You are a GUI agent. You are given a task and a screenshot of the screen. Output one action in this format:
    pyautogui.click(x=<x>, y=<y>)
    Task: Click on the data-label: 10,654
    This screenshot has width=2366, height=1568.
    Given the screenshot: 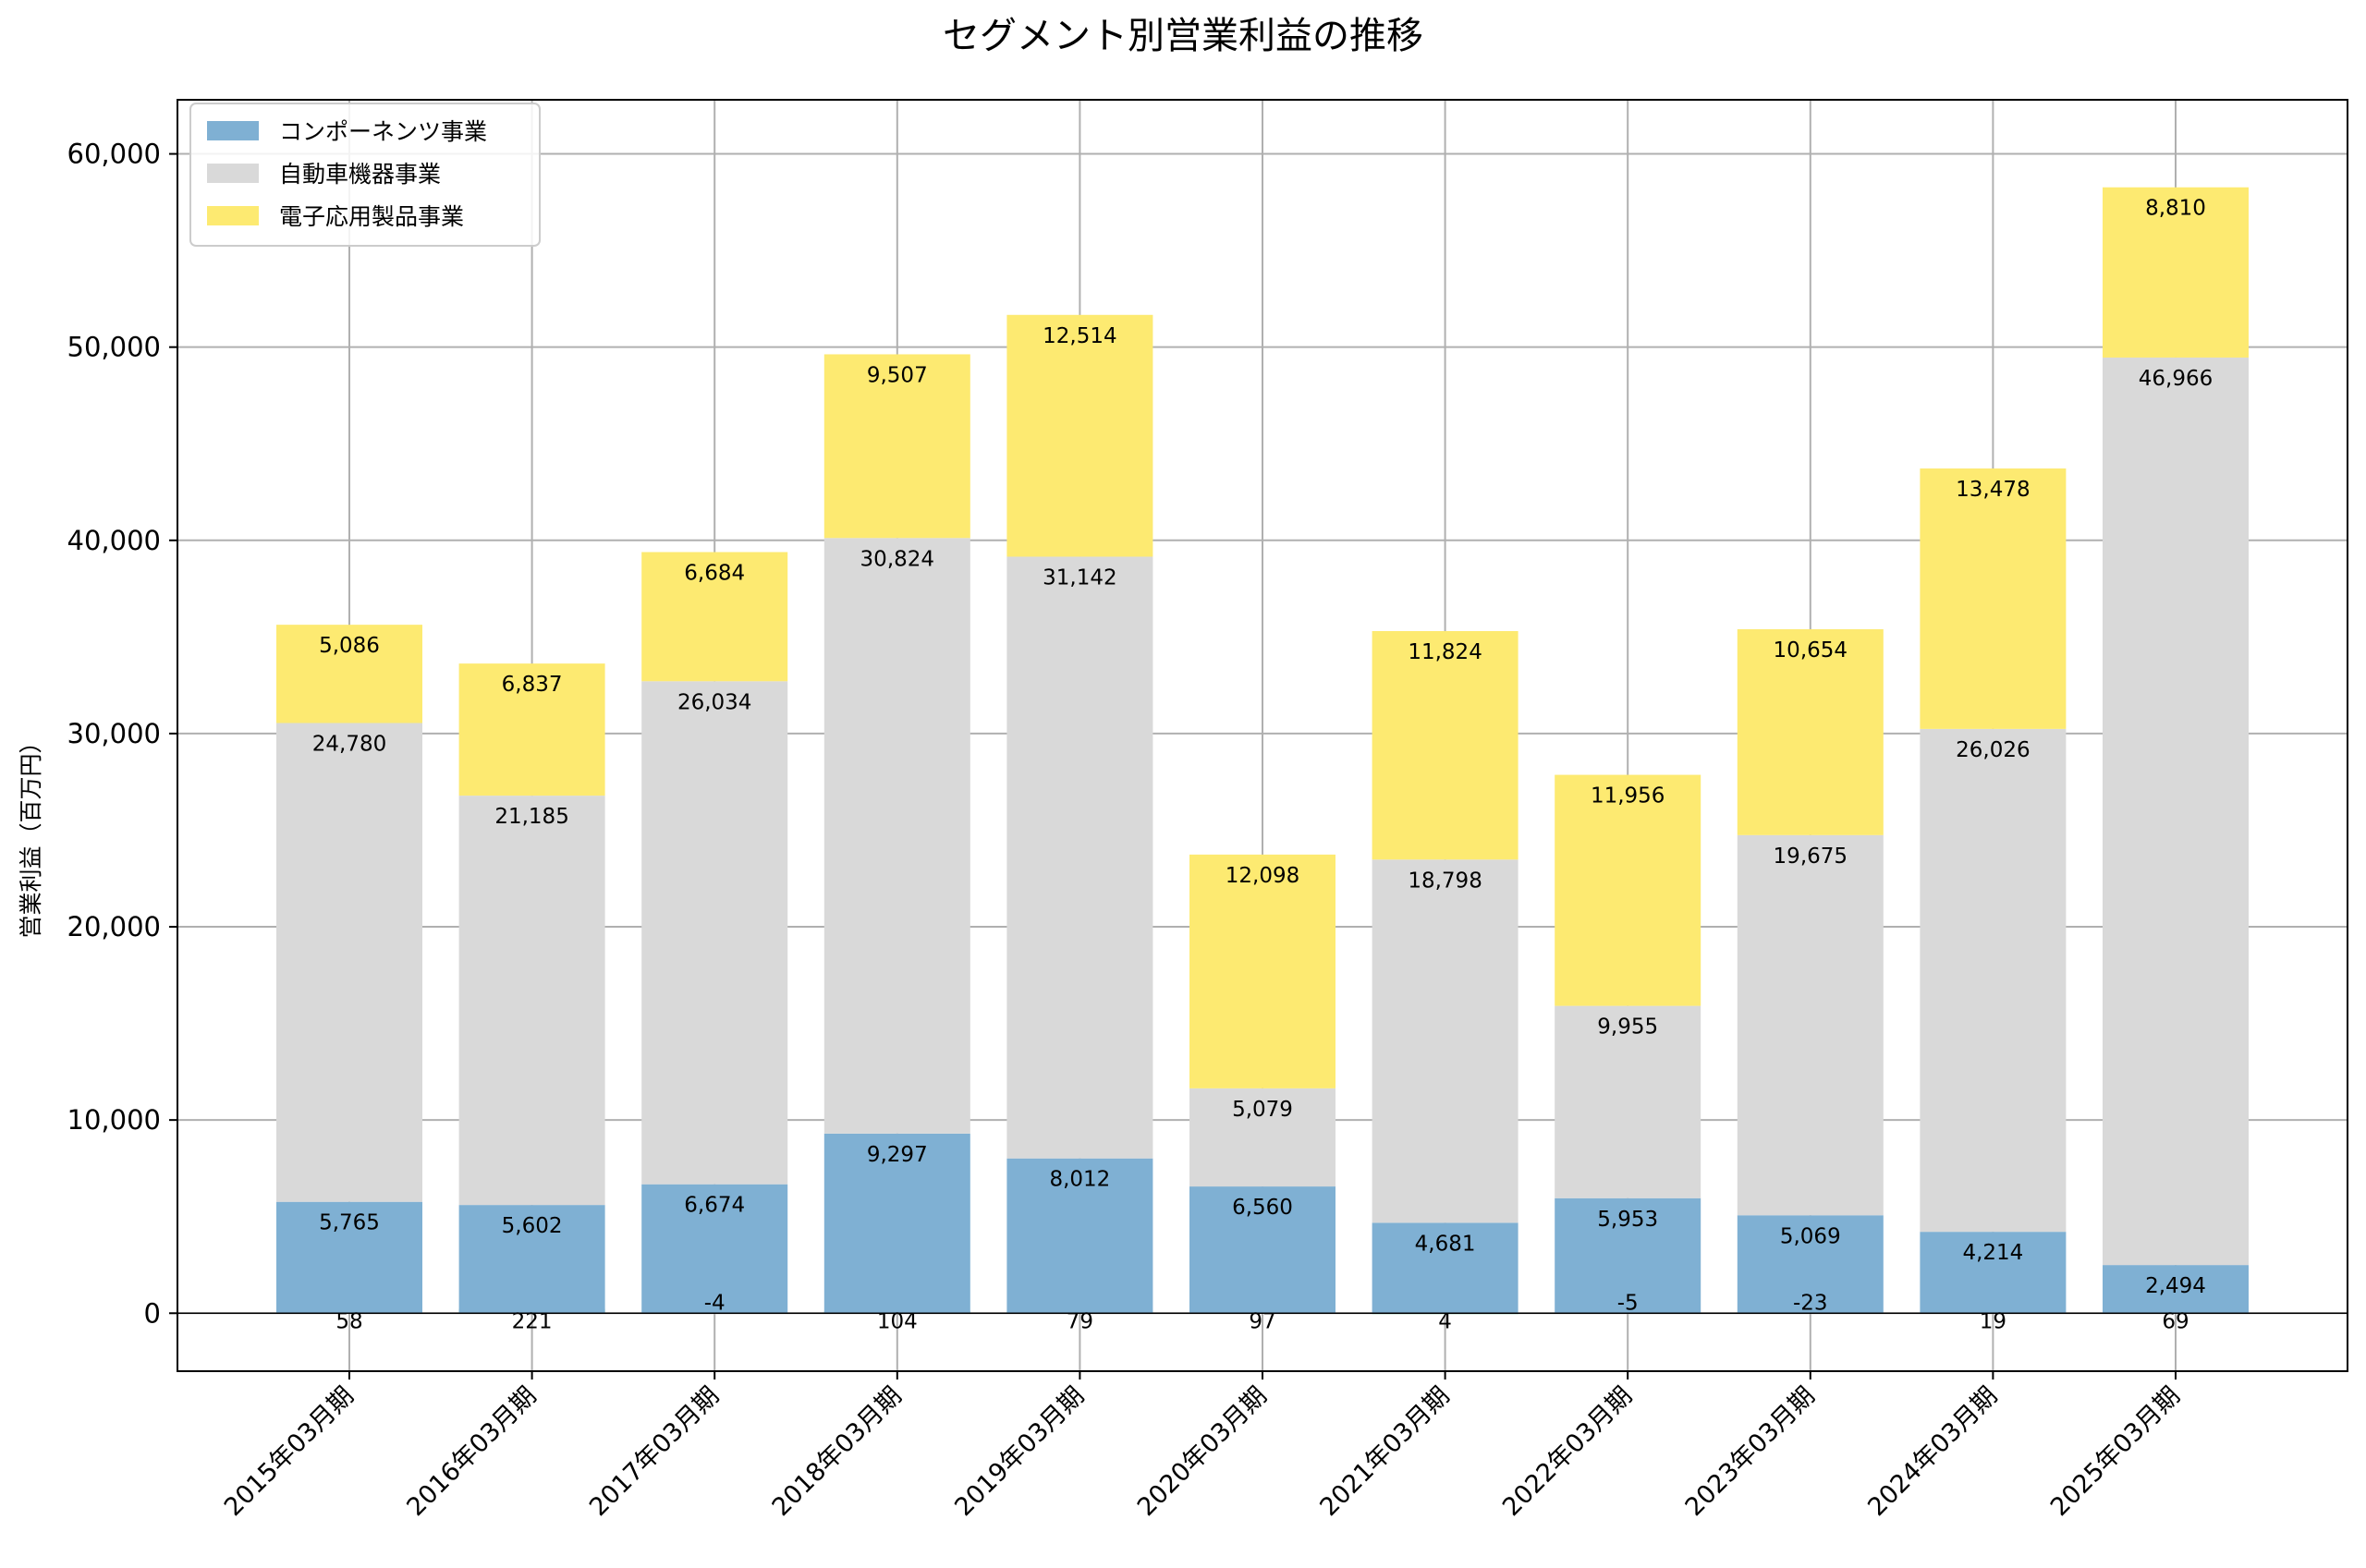 What is the action you would take?
    pyautogui.click(x=1811, y=650)
    